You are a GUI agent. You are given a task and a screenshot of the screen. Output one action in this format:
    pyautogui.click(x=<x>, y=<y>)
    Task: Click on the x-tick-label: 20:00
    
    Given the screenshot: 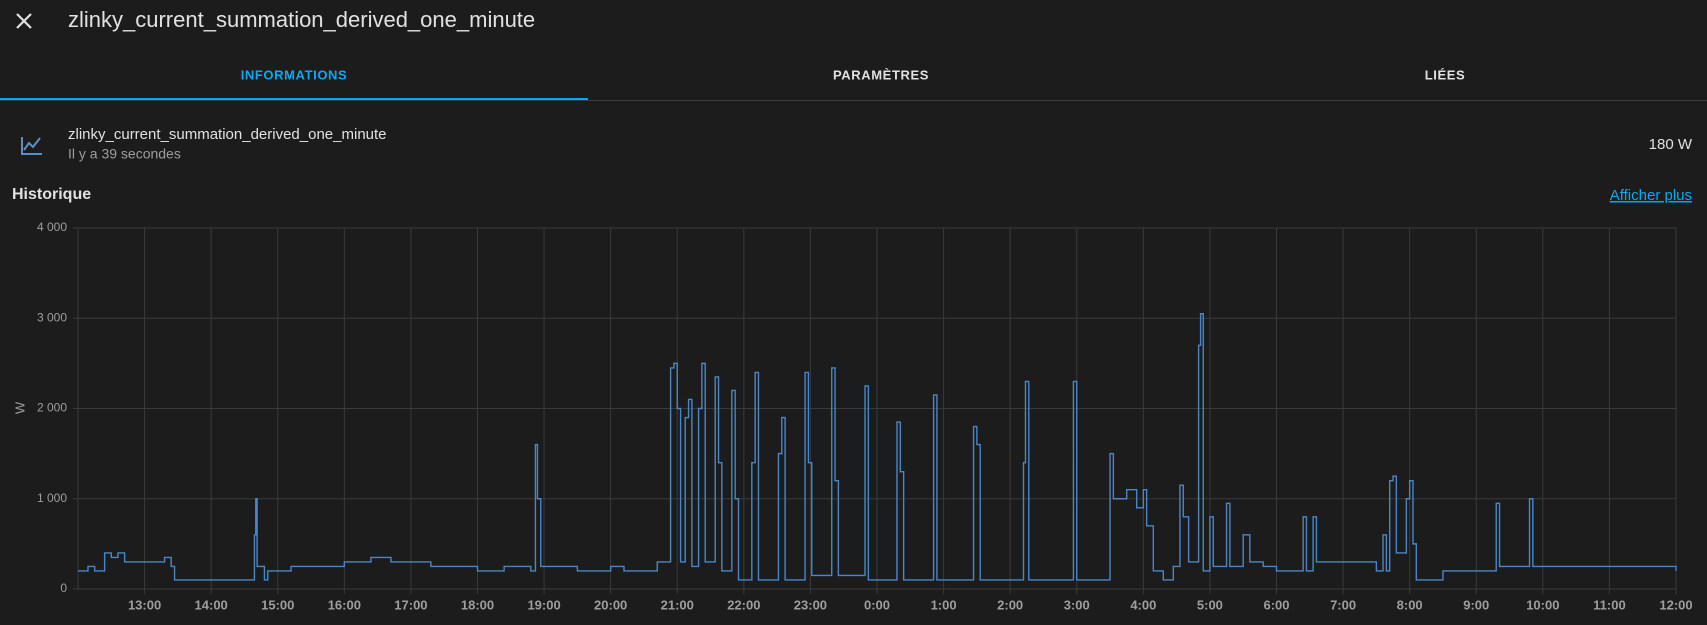 What is the action you would take?
    pyautogui.click(x=610, y=604)
    